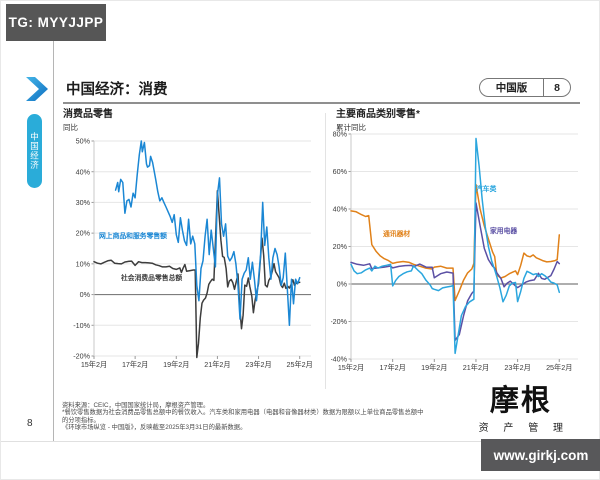 The height and width of the screenshot is (480, 600). What do you see at coordinates (83, 263) in the screenshot?
I see `svg-text: 10%` at bounding box center [83, 263].